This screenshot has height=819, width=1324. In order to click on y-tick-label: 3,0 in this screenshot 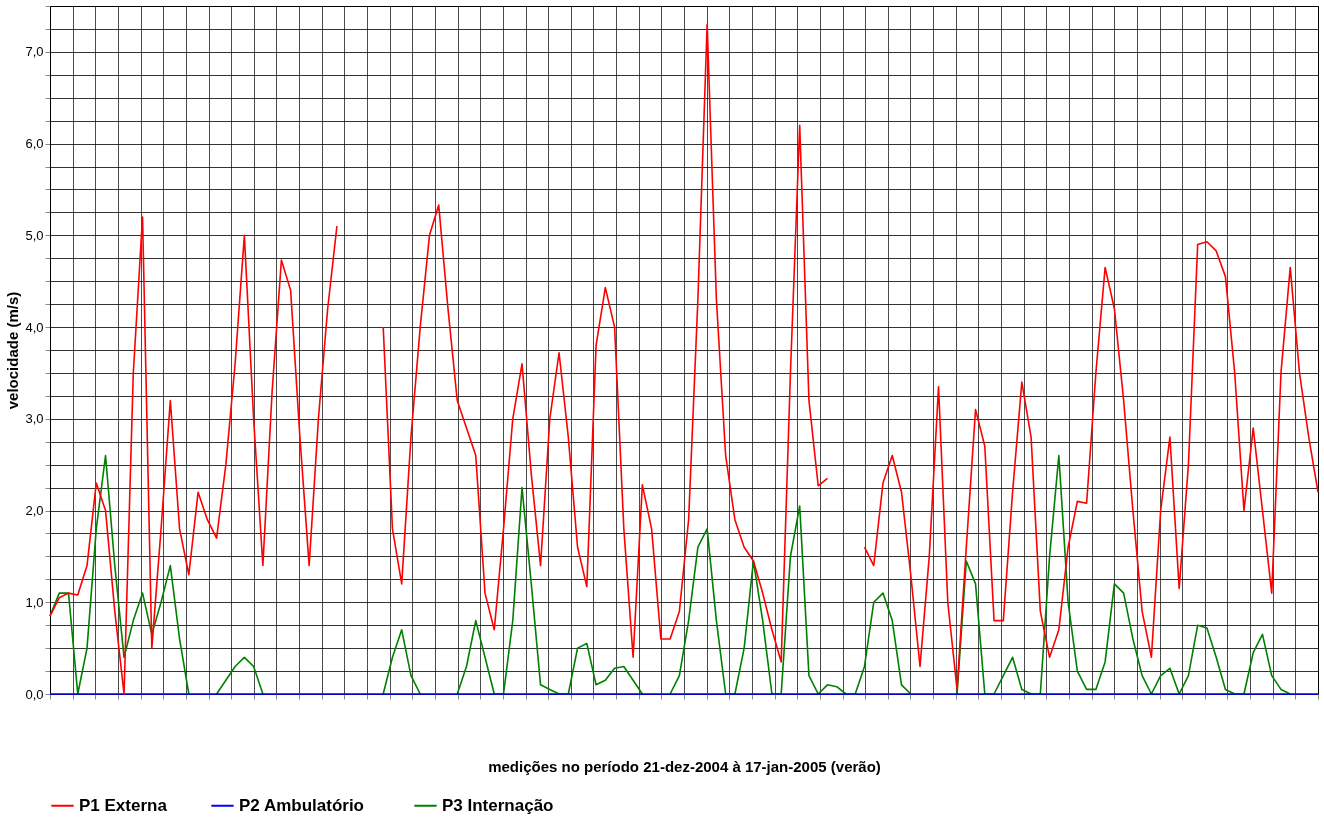, I will do `click(34, 419)`.